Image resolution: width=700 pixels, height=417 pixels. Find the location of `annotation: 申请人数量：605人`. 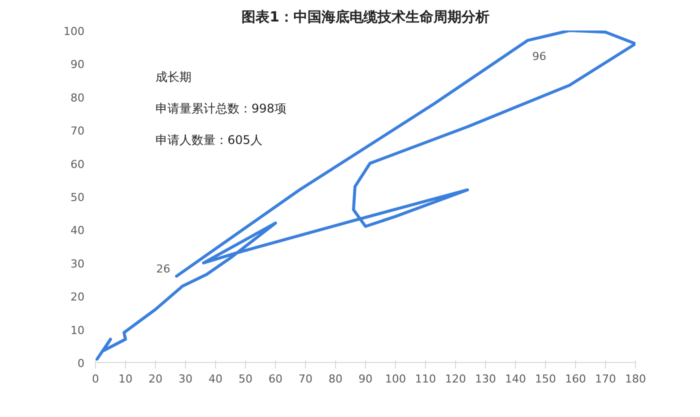

annotation: 申请人数量：605人 is located at coordinates (209, 140).